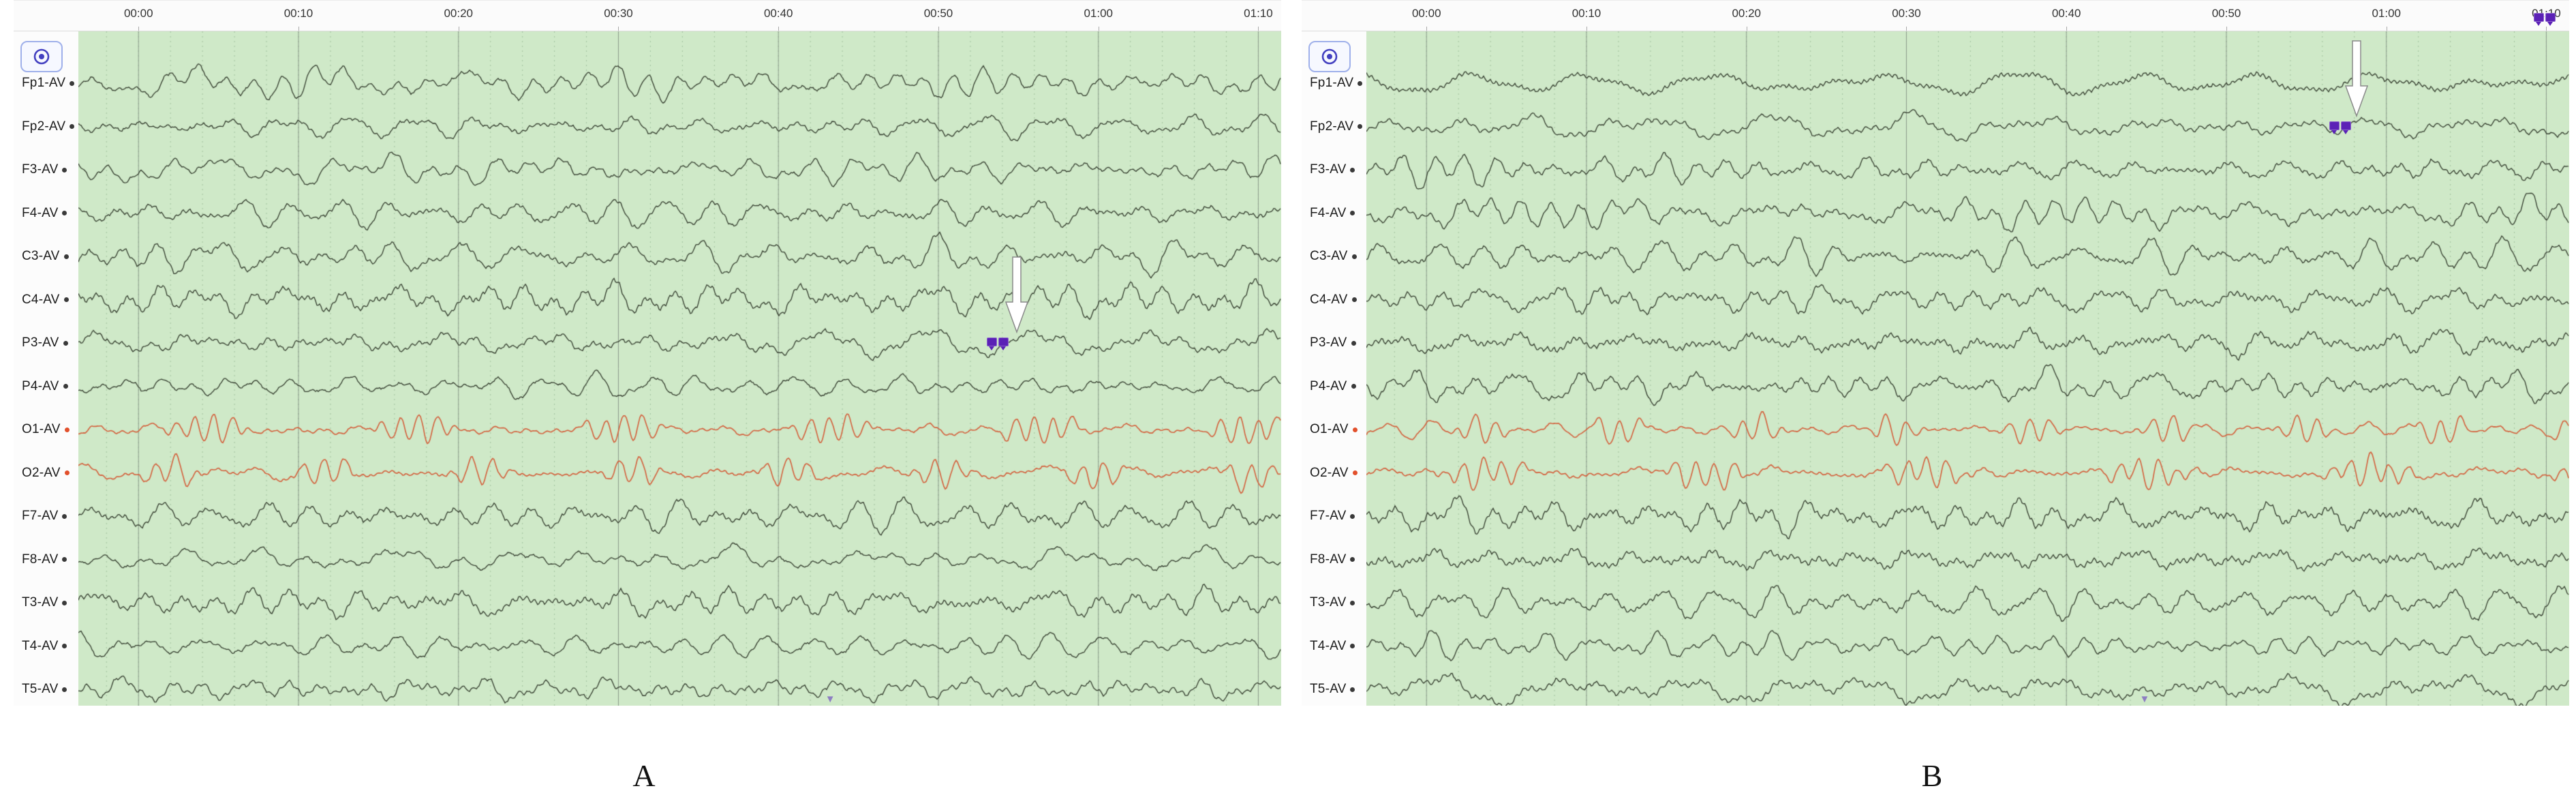 The width and height of the screenshot is (2576, 810). What do you see at coordinates (40, 385) in the screenshot?
I see `channel-label: P4-AV` at bounding box center [40, 385].